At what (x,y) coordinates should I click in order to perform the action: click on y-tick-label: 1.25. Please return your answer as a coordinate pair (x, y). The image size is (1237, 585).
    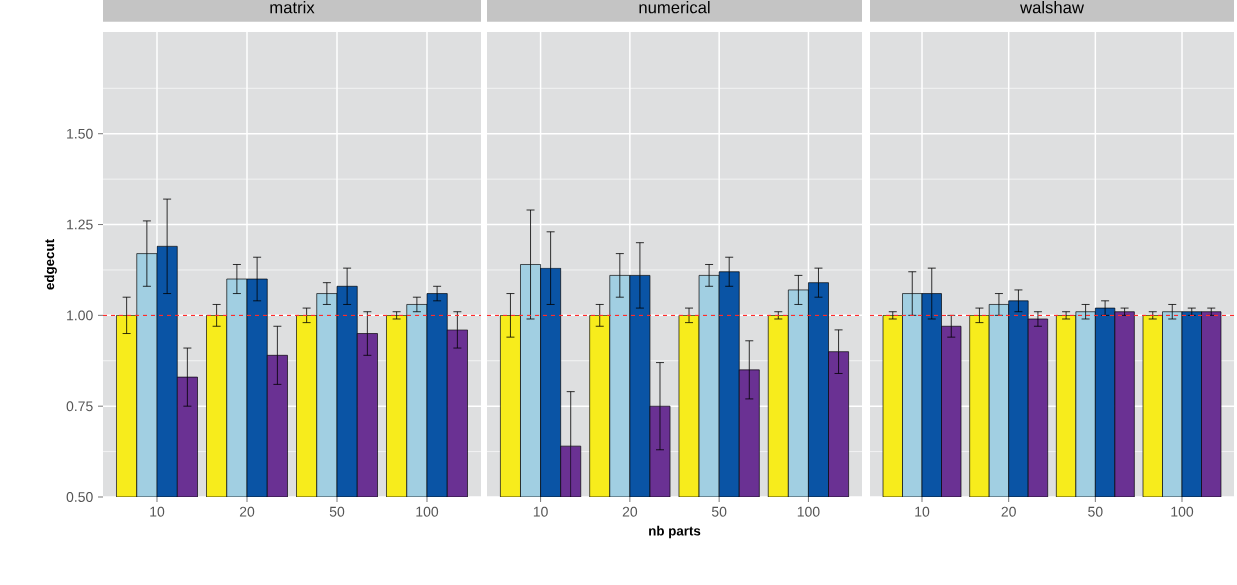
    Looking at the image, I should click on (80, 224).